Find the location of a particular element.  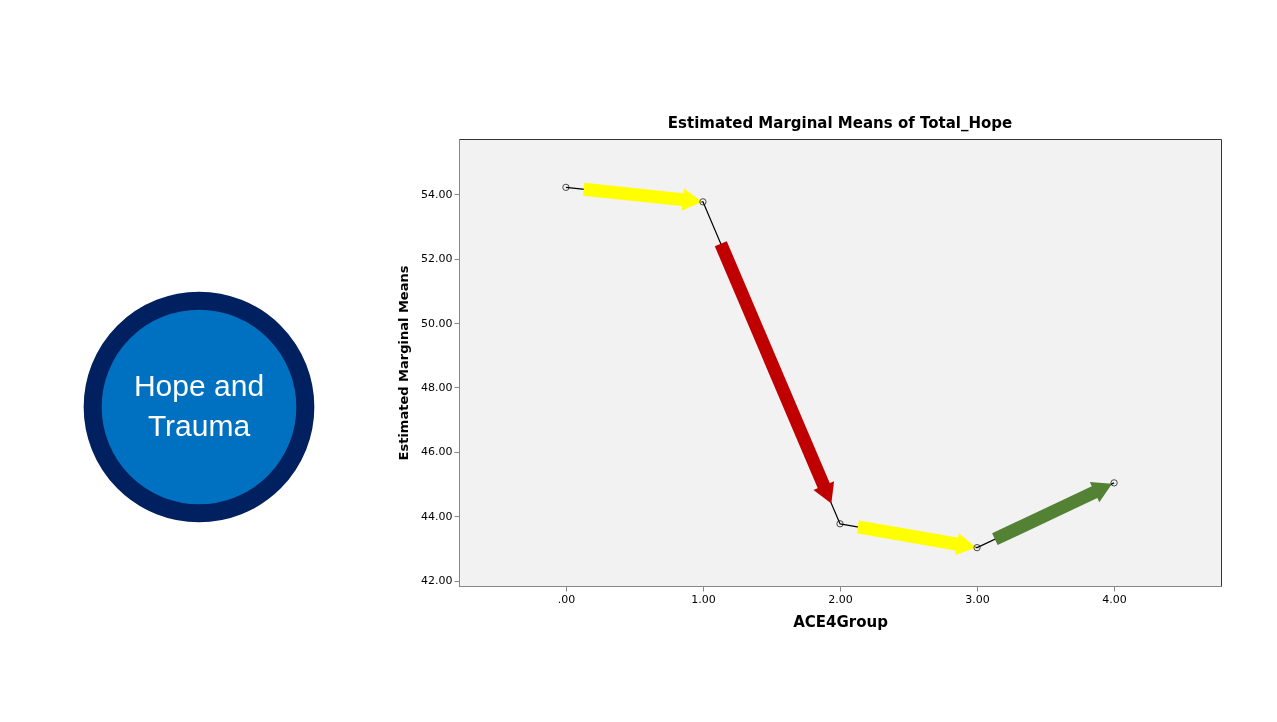

x-tick-label: 4.00 is located at coordinates (1114, 599).